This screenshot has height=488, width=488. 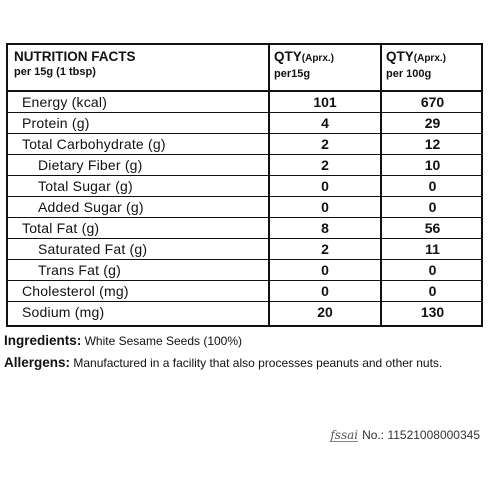 I want to click on table-row: Protein (g) 4 29, so click(x=244, y=123).